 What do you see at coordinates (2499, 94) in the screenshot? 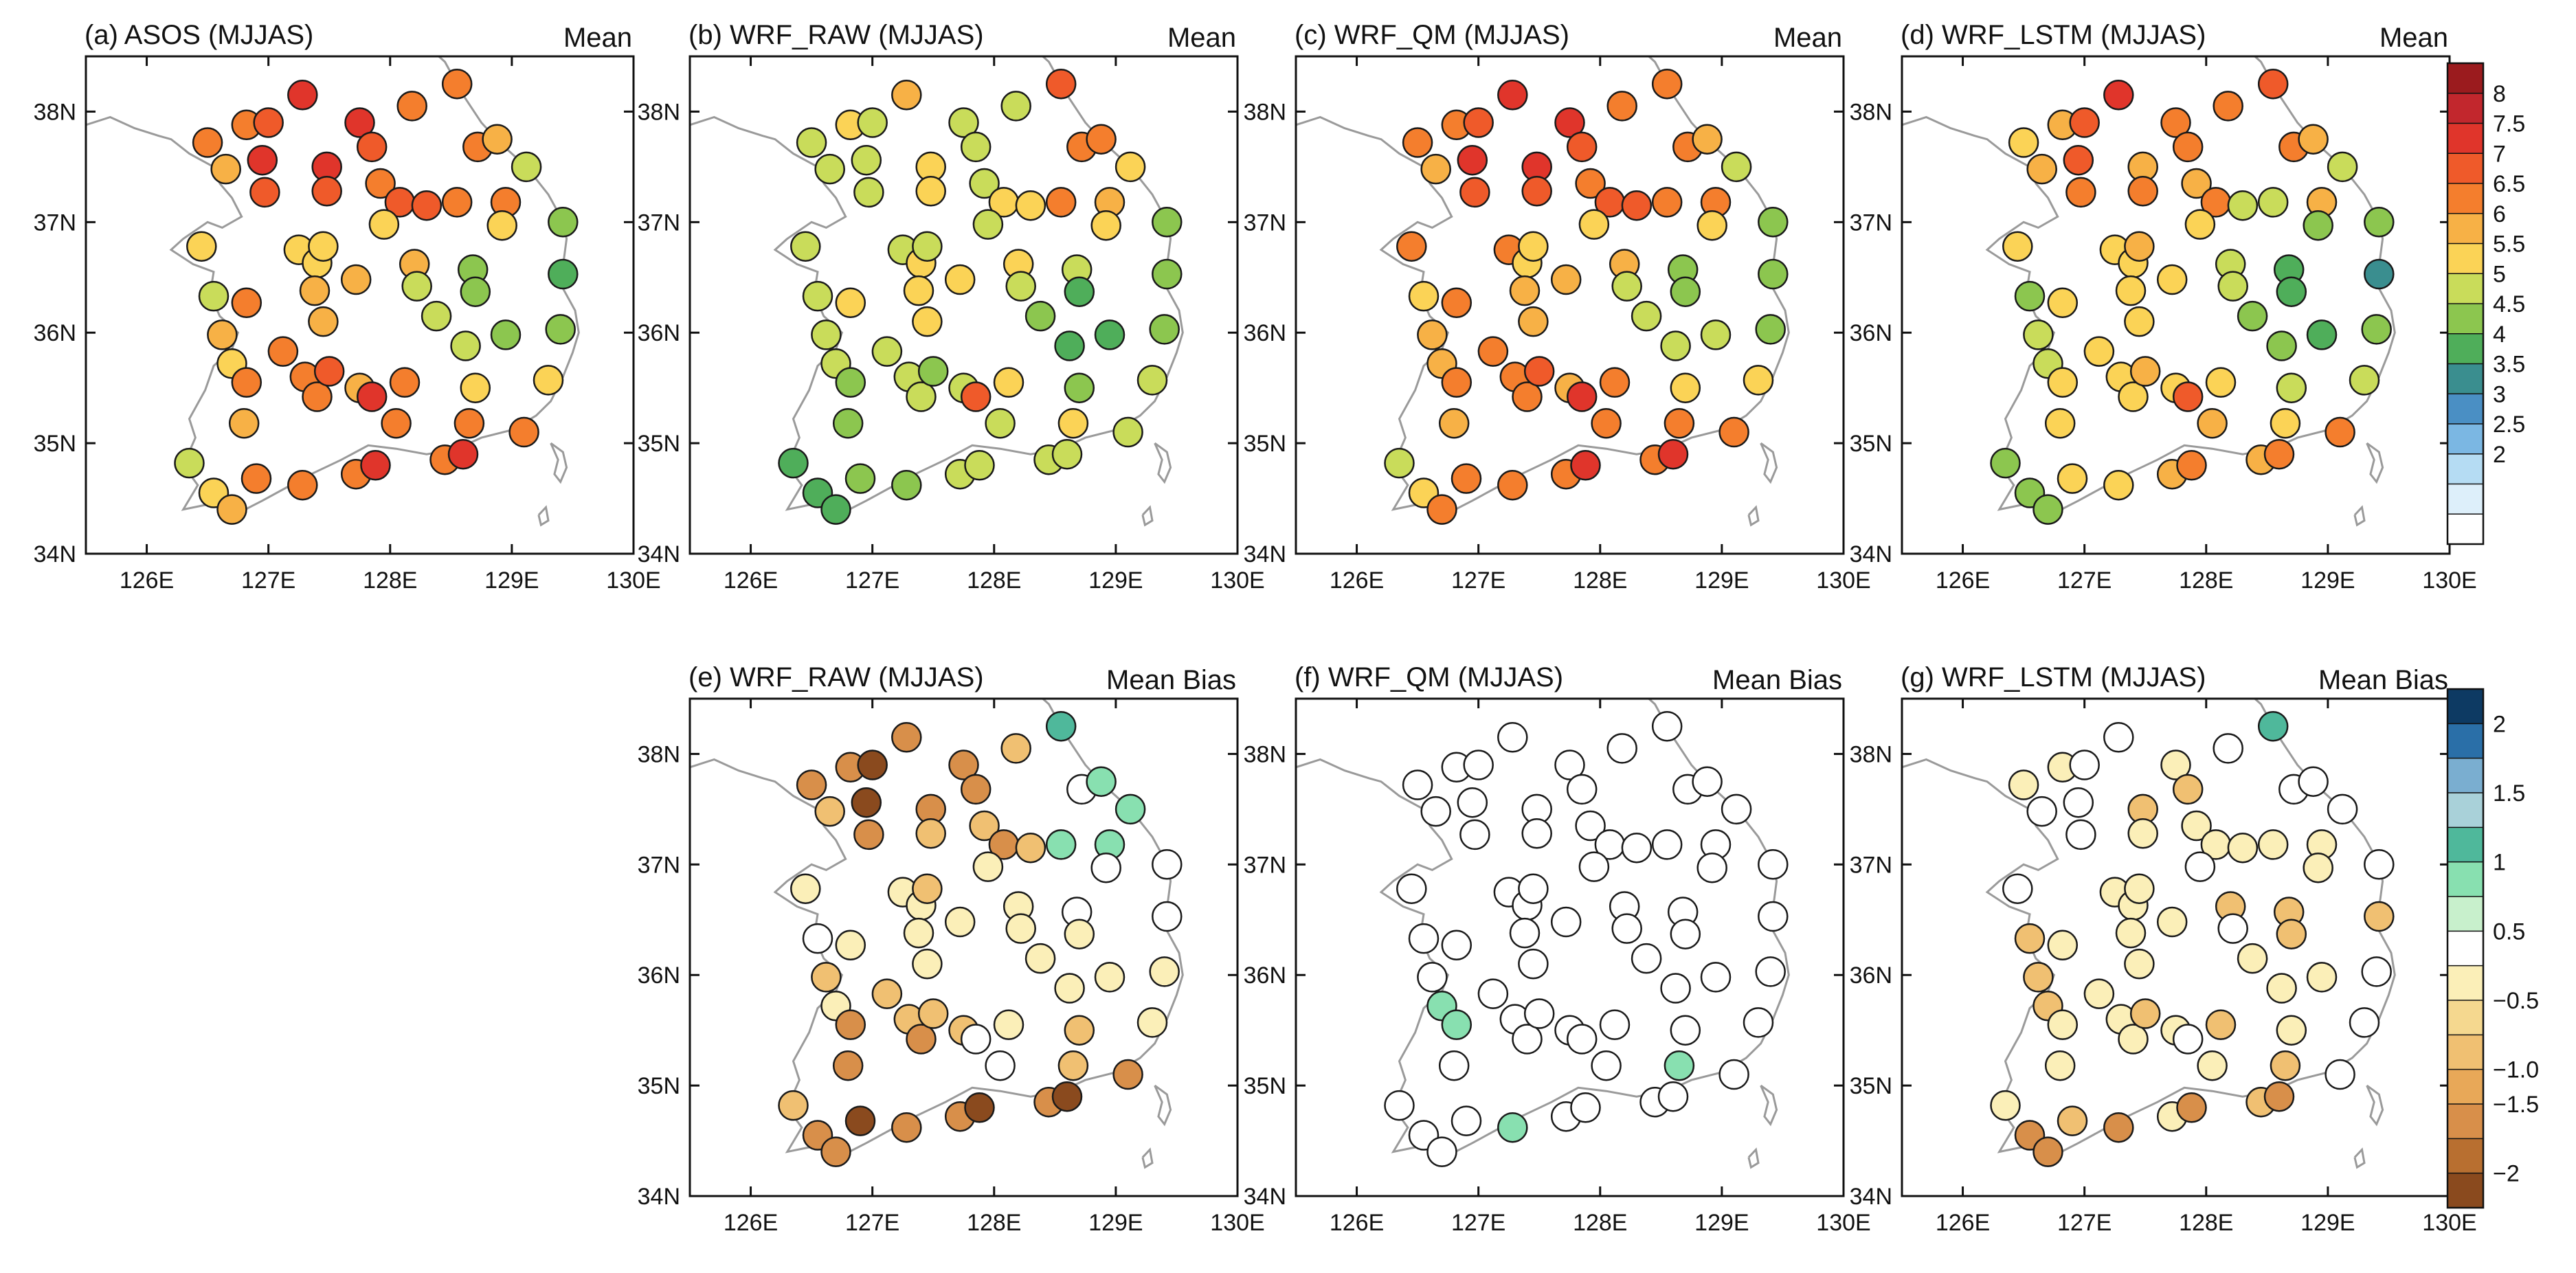
I see `colorbar-label: 8` at bounding box center [2499, 94].